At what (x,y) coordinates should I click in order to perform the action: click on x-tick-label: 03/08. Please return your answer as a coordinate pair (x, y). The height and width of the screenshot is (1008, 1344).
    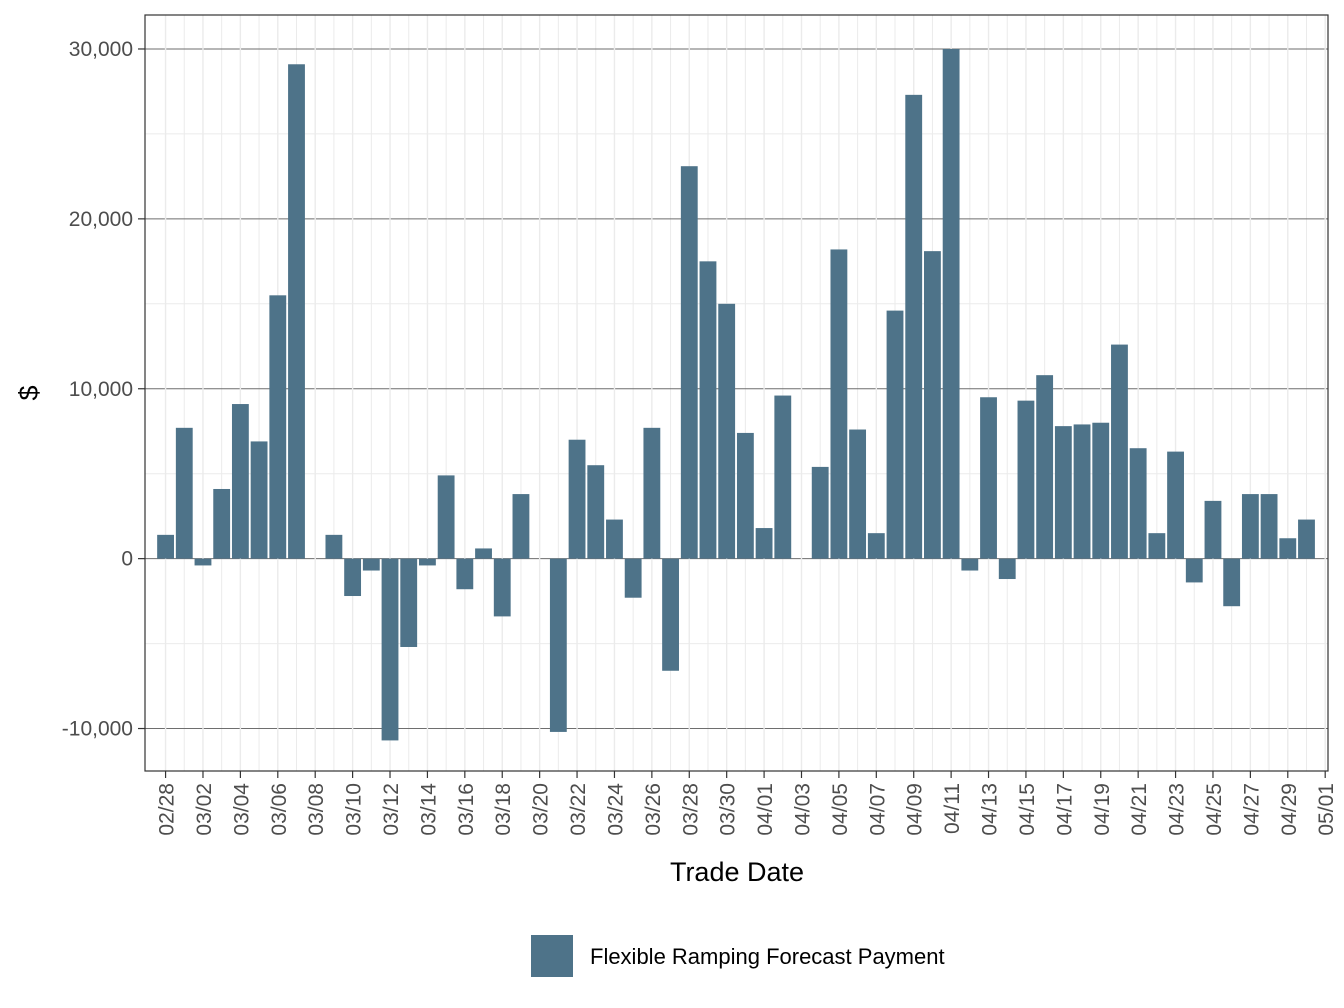
    Looking at the image, I should click on (316, 809).